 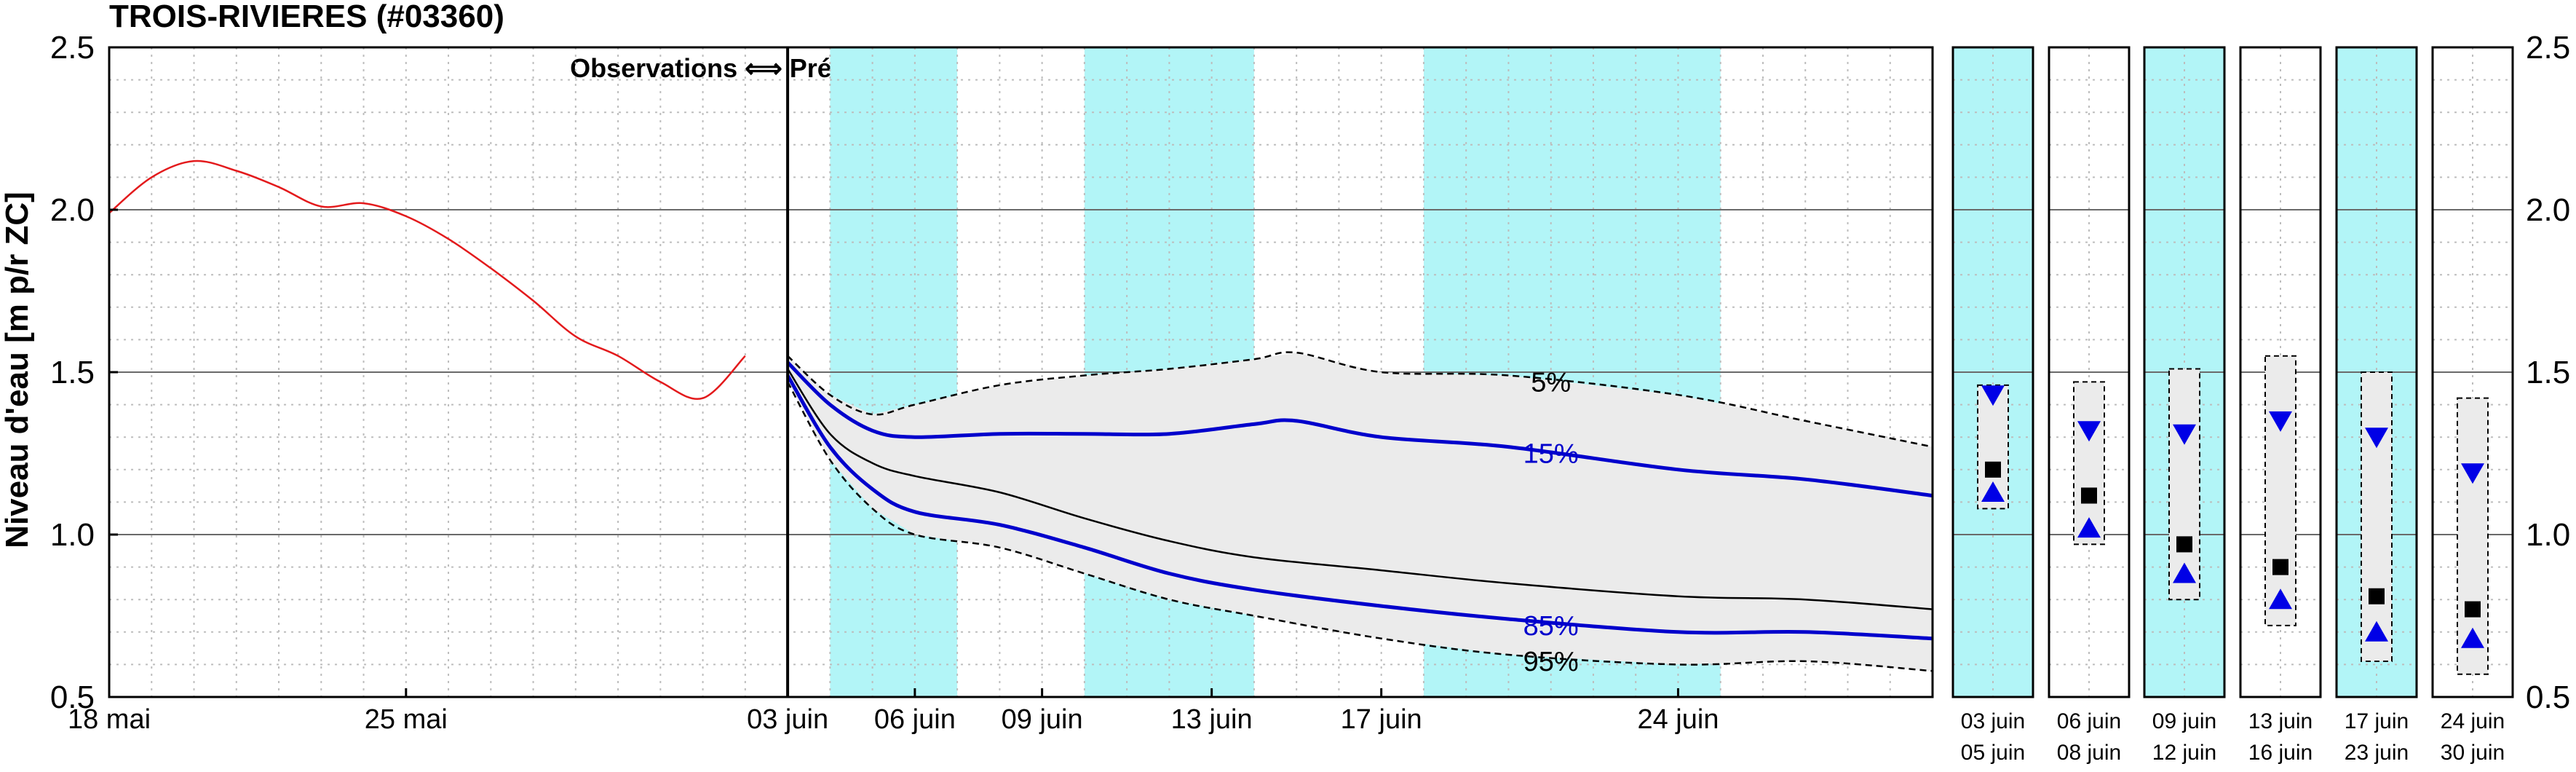 What do you see at coordinates (1551, 662) in the screenshot?
I see `percentile-label: 95%` at bounding box center [1551, 662].